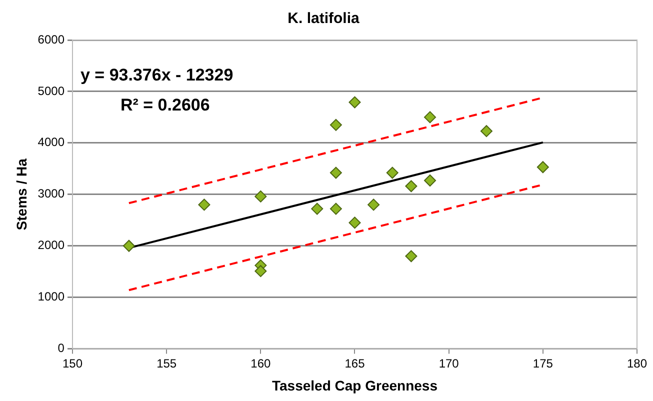 The width and height of the screenshot is (653, 401). Describe the element at coordinates (157, 75) in the screenshot. I see `annotation: y = 93.376x - 12329` at that location.